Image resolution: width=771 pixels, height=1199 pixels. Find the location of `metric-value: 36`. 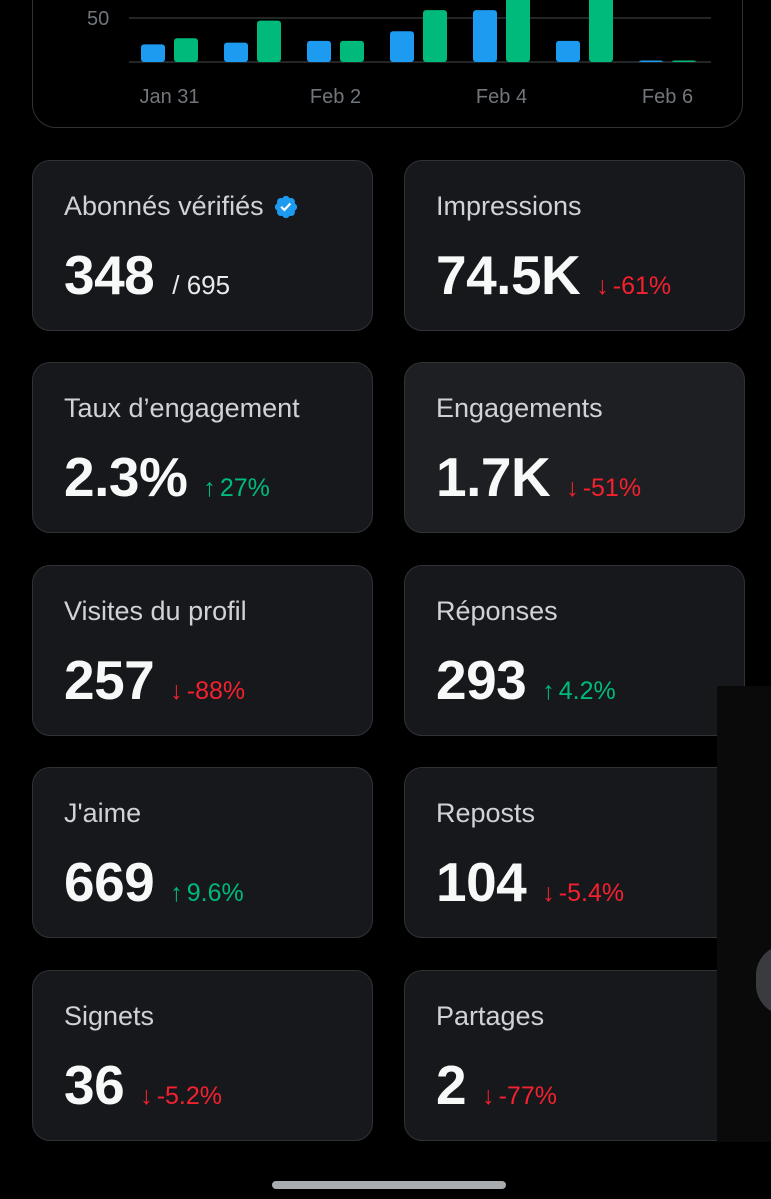

metric-value: 36 is located at coordinates (94, 1085).